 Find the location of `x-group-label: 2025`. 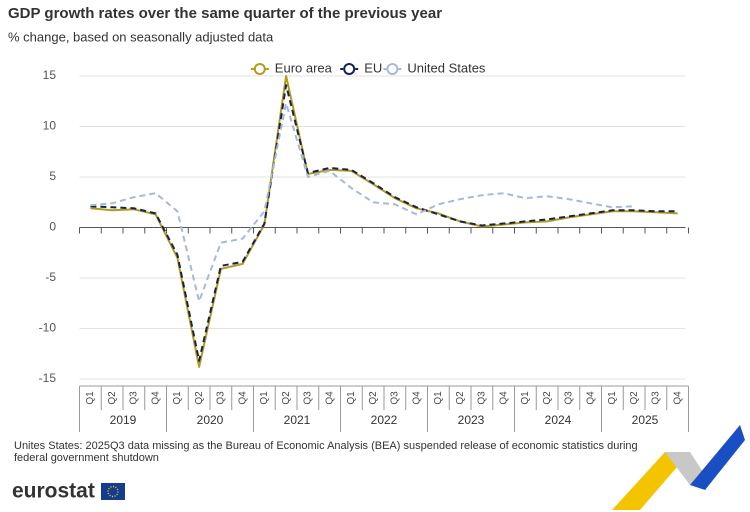

x-group-label: 2025 is located at coordinates (645, 420).